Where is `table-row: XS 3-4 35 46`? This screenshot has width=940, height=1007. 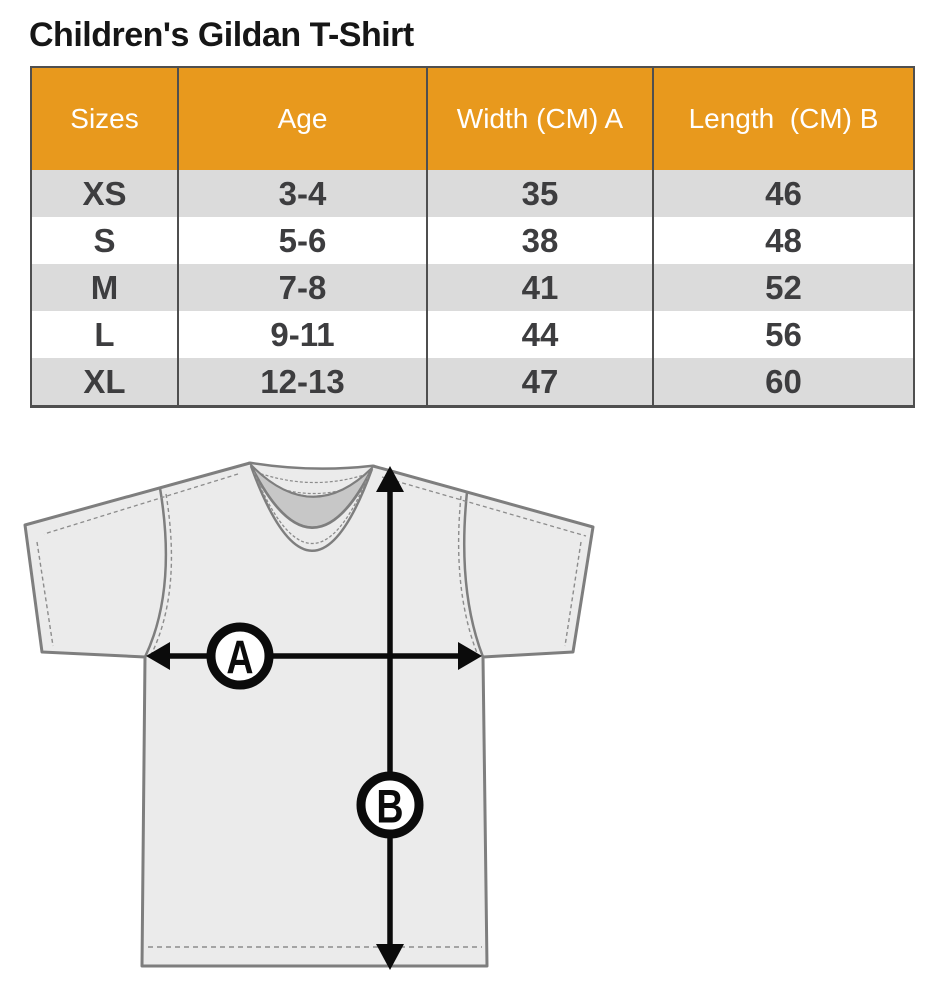
table-row: XS 3-4 35 46 is located at coordinates (472, 193).